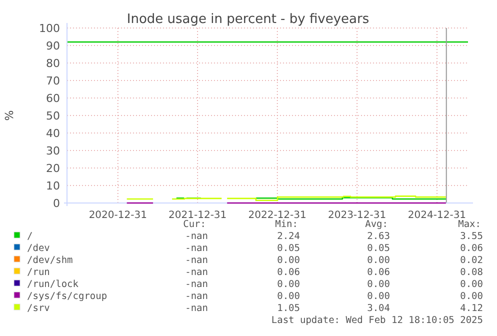 This screenshot has width=497, height=336. I want to click on y-tick-label: 90, so click(53, 46).